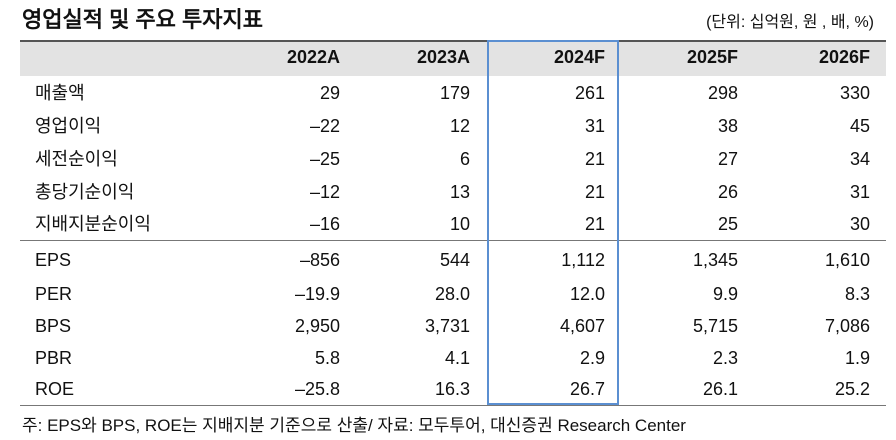 The height and width of the screenshot is (440, 896). I want to click on cell-value: 2.9, so click(592, 358).